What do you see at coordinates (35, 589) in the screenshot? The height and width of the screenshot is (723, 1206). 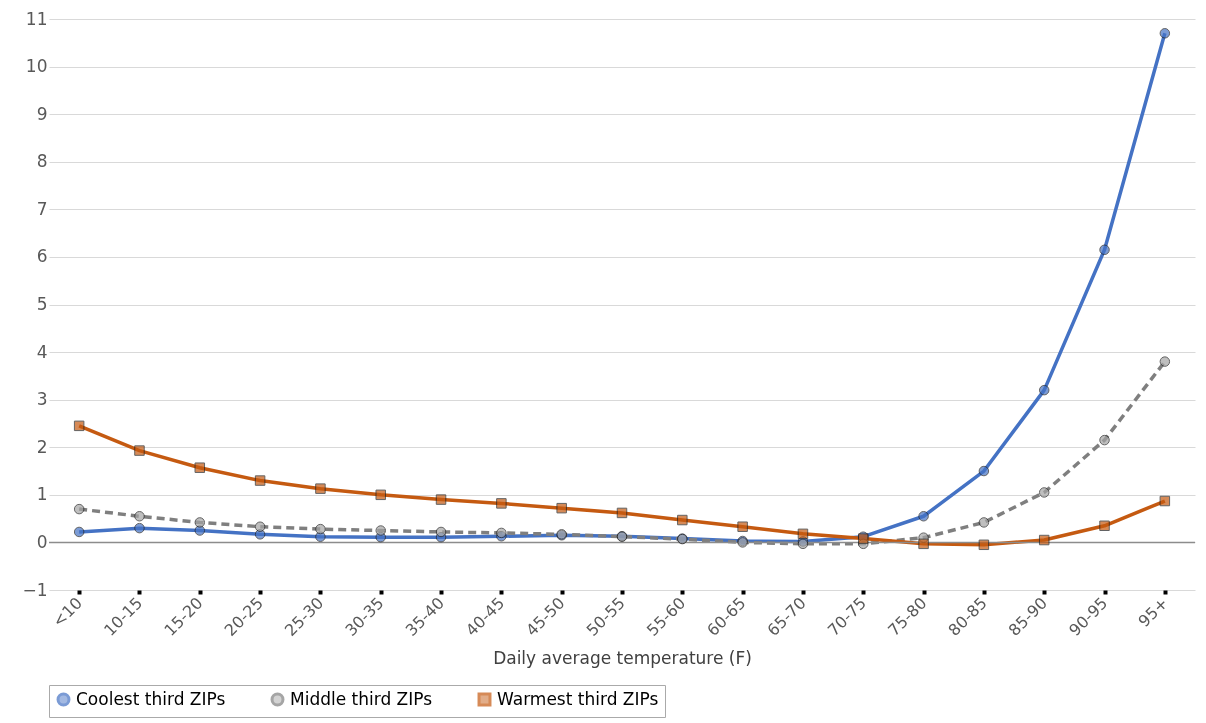 I see `y-tick-label: −1` at bounding box center [35, 589].